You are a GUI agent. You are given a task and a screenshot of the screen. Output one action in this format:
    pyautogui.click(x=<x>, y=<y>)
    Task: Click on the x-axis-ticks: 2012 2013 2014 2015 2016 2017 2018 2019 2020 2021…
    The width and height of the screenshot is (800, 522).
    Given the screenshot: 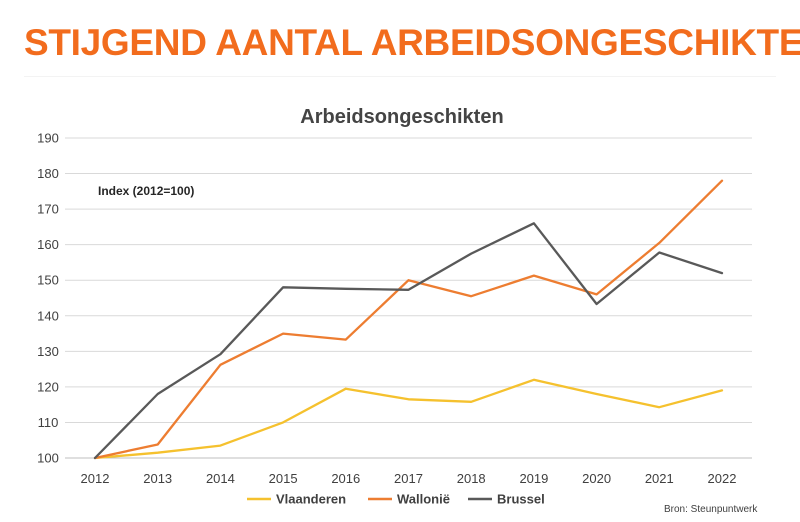 What is the action you would take?
    pyautogui.click(x=409, y=478)
    